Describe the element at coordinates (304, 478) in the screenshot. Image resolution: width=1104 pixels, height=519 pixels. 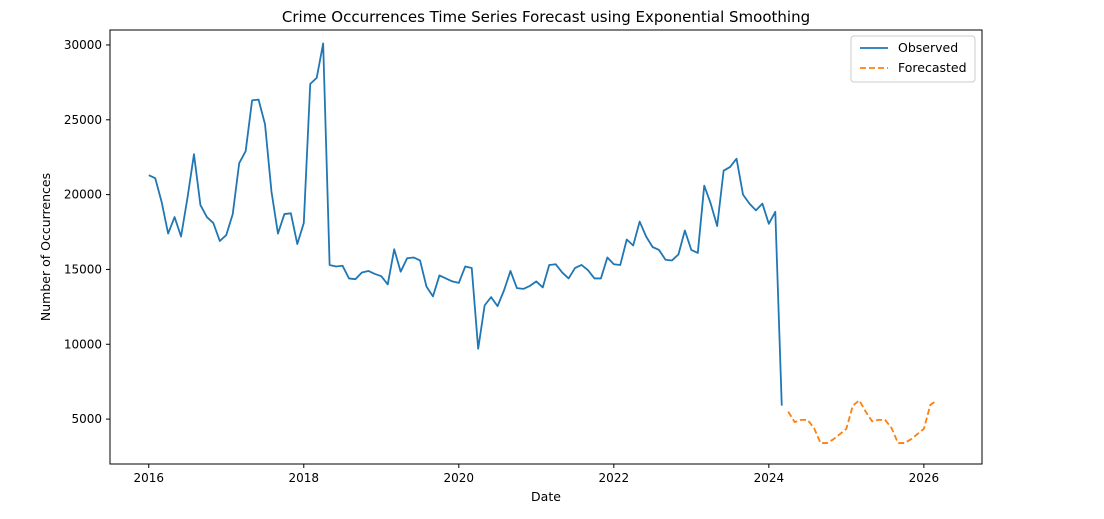
I see `x-tick-label: 2018` at that location.